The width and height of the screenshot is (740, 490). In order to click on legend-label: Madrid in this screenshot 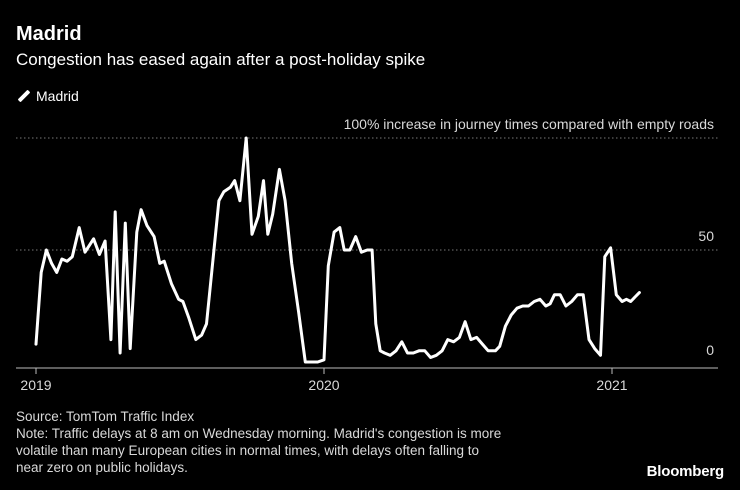, I will do `click(57, 96)`.